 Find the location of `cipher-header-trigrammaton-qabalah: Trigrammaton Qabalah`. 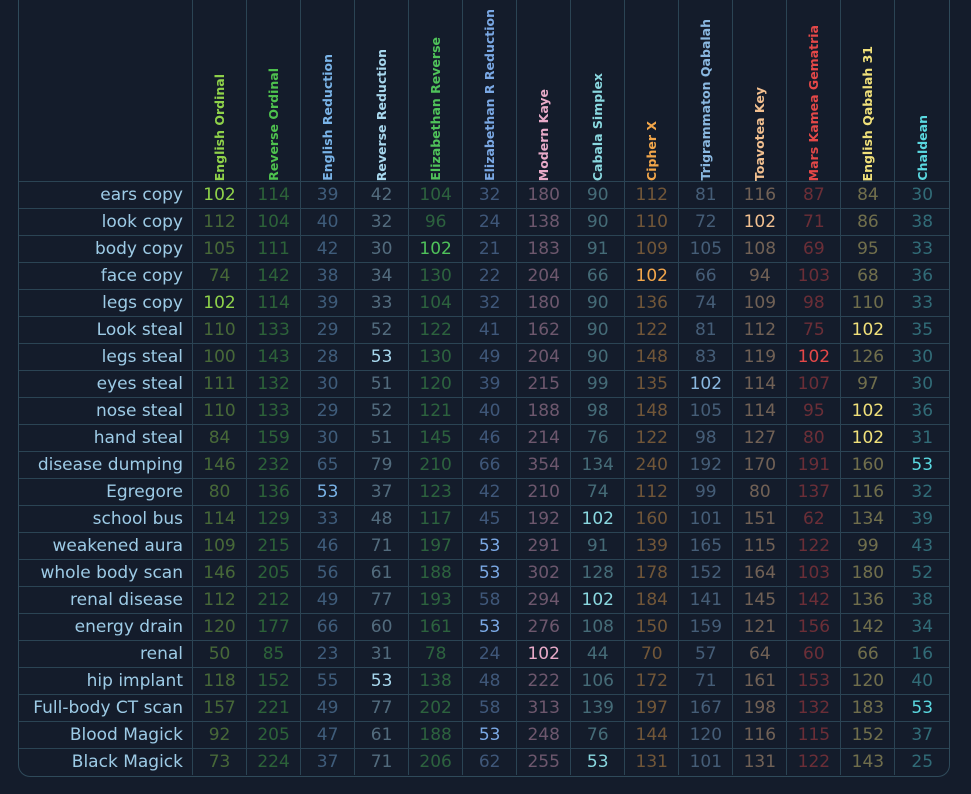

cipher-header-trigrammaton-qabalah: Trigrammaton Qabalah is located at coordinates (706, 91).